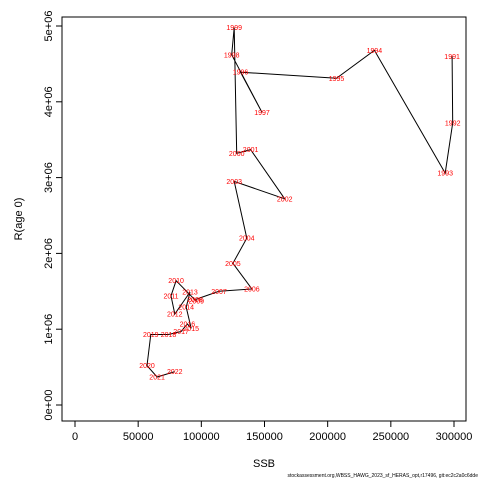  I want to click on point-label-2011: 2011, so click(170, 296).